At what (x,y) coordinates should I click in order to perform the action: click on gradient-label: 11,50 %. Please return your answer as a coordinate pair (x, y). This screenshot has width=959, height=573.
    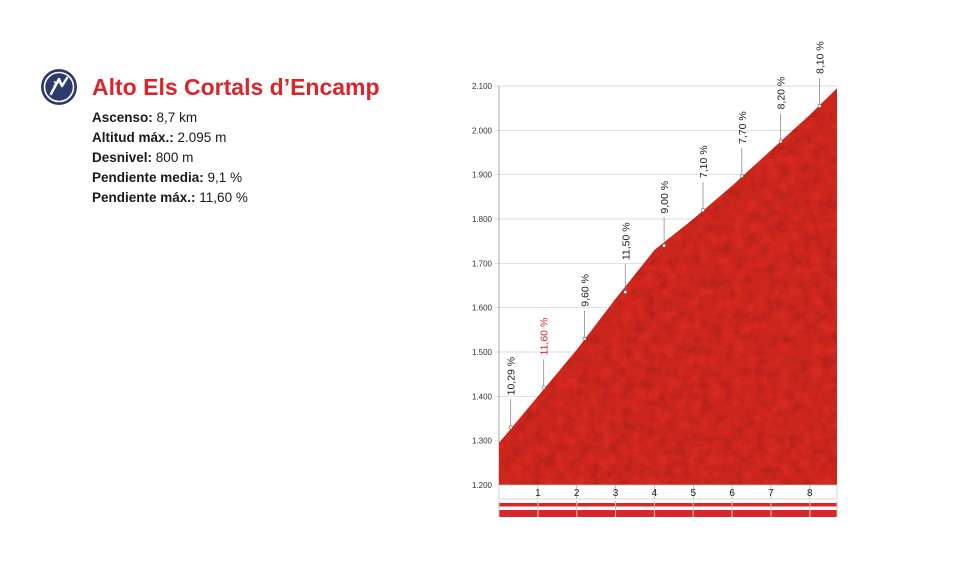
    Looking at the image, I should click on (626, 241).